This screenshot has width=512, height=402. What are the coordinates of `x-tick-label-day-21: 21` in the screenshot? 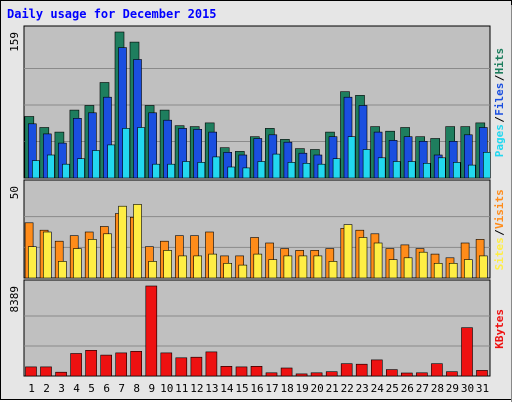 It's located at (332, 388).